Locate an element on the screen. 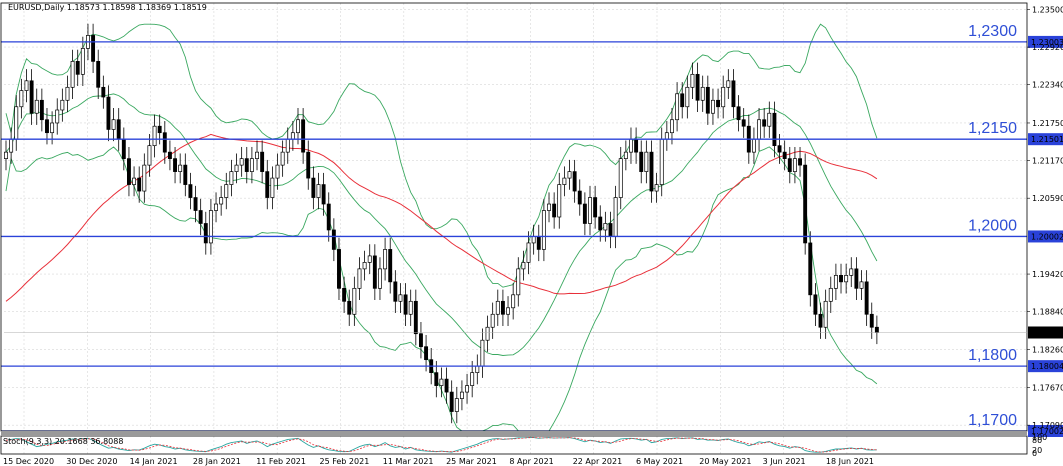 The image size is (1063, 466). current-price-label: 1.18519 is located at coordinates (1047, 332).